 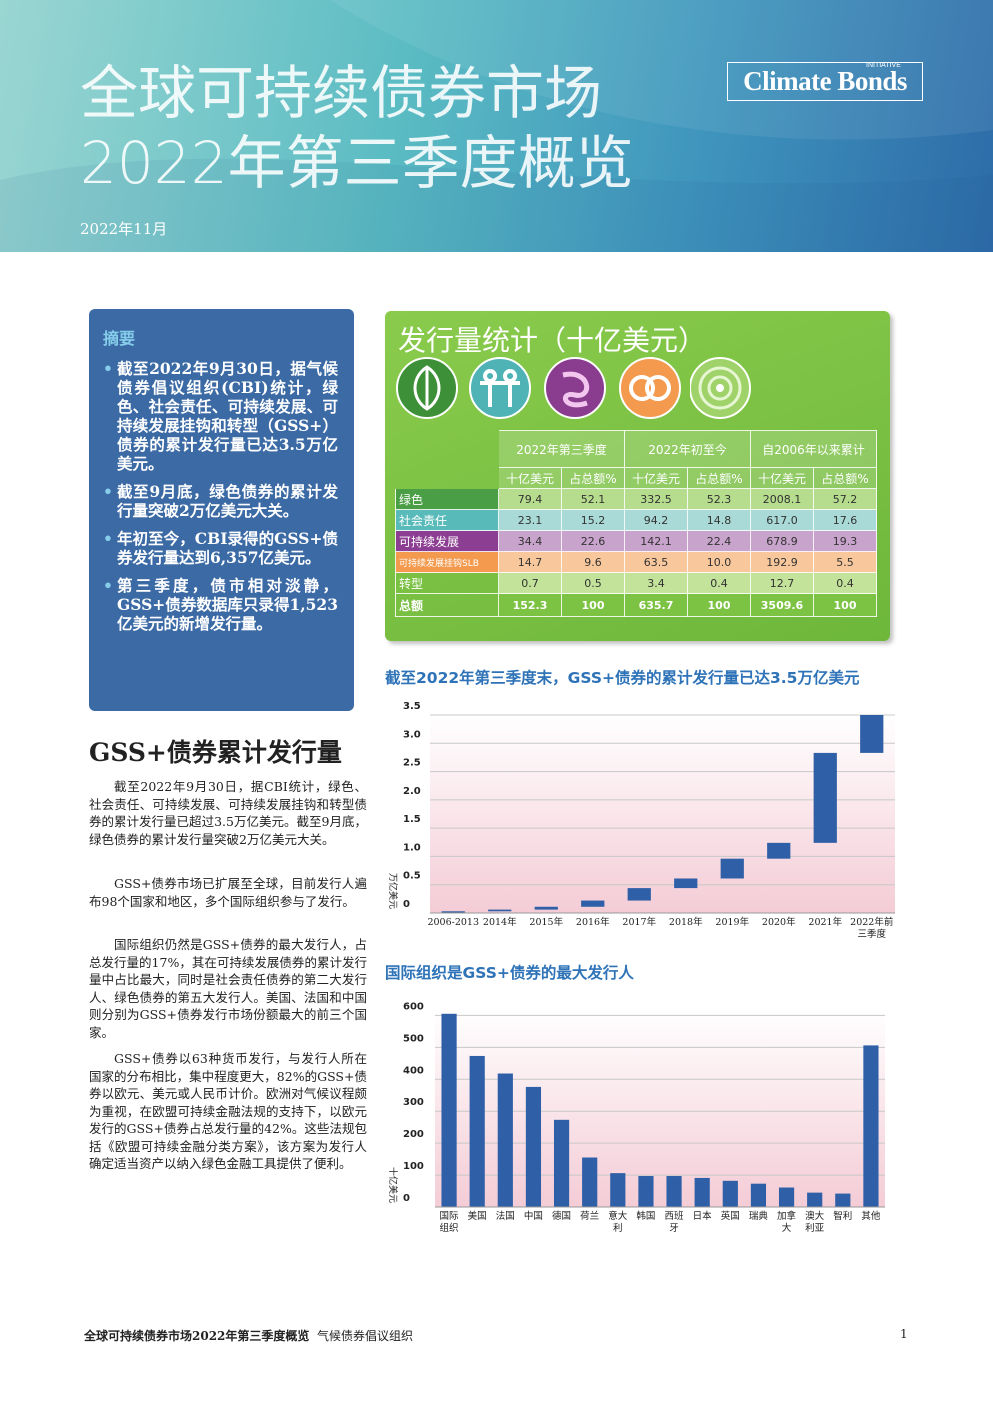 What do you see at coordinates (393, 891) in the screenshot?
I see `y-axis-label: 万亿美元` at bounding box center [393, 891].